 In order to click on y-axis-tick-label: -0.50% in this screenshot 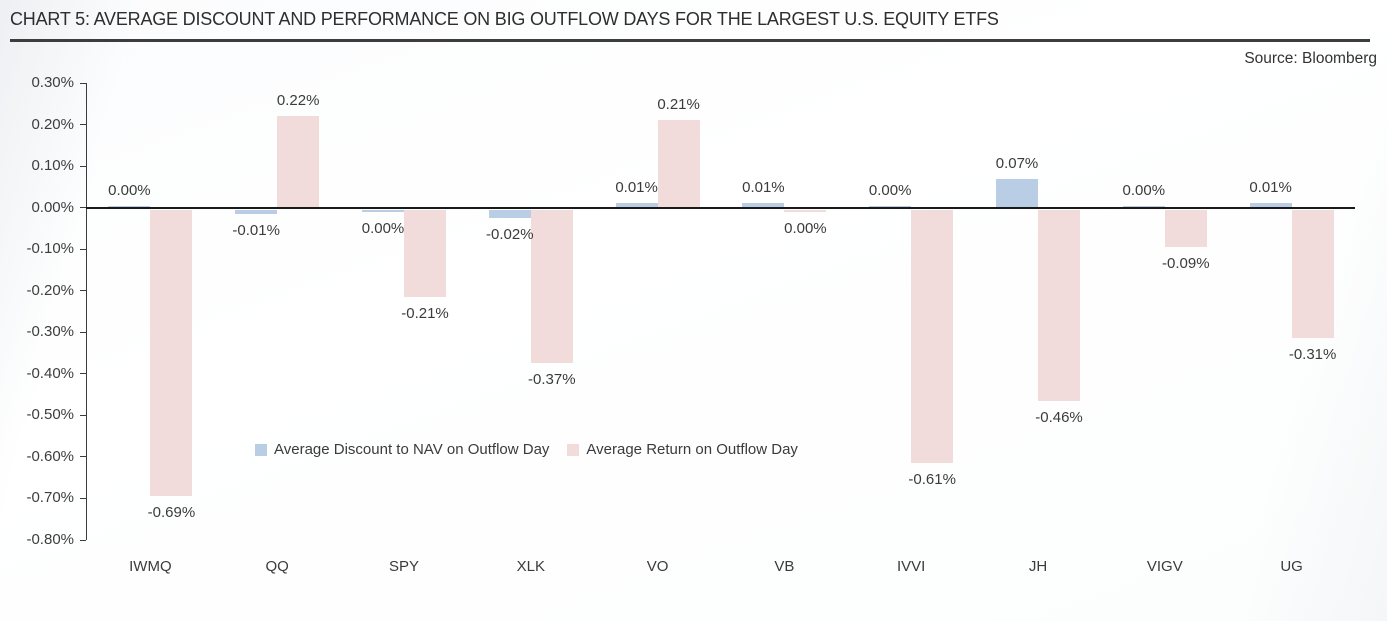, I will do `click(50, 415)`.